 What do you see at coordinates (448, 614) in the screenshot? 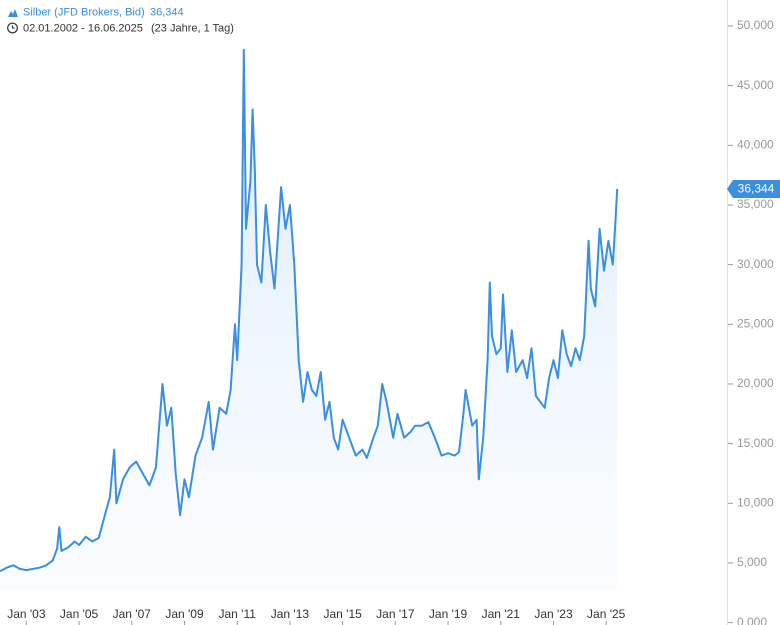
I see `x-tick-label: Jan '19` at bounding box center [448, 614].